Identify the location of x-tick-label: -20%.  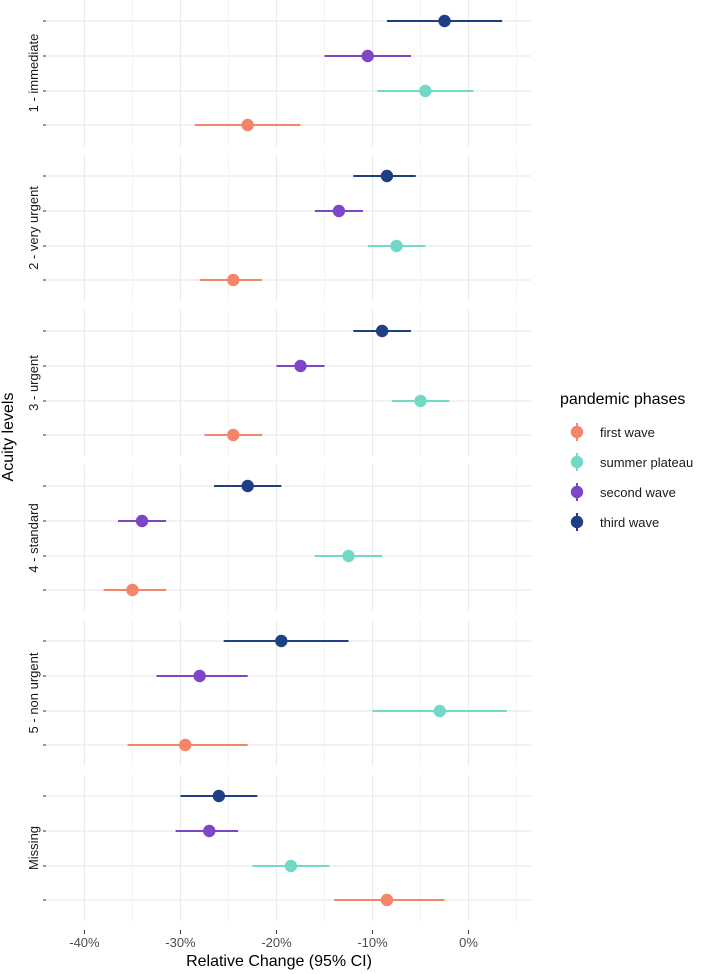
(276, 942).